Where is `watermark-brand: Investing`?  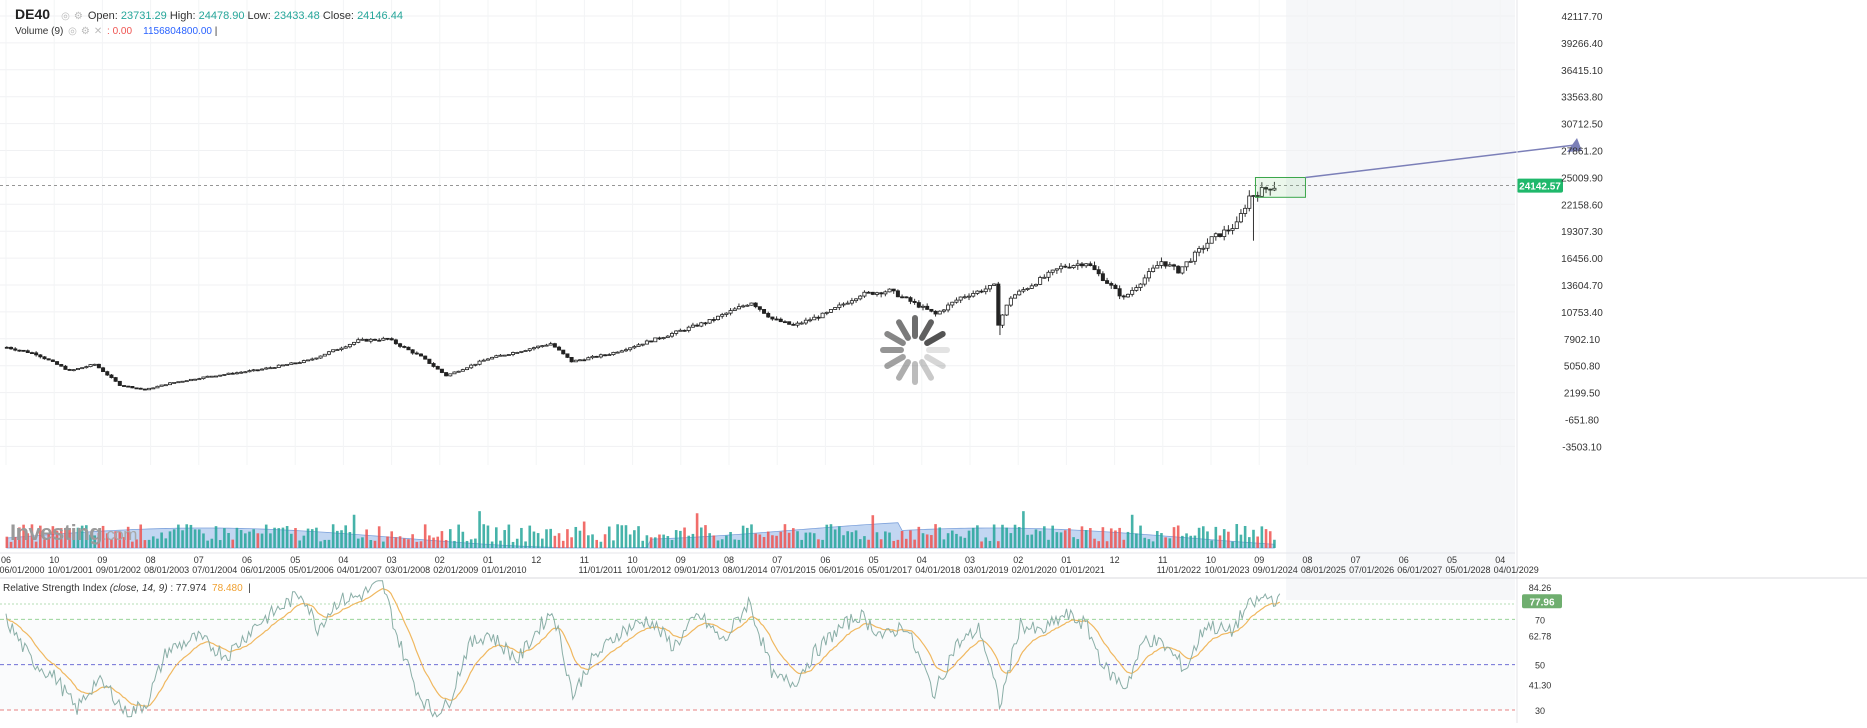
watermark-brand: Investing is located at coordinates (56, 532).